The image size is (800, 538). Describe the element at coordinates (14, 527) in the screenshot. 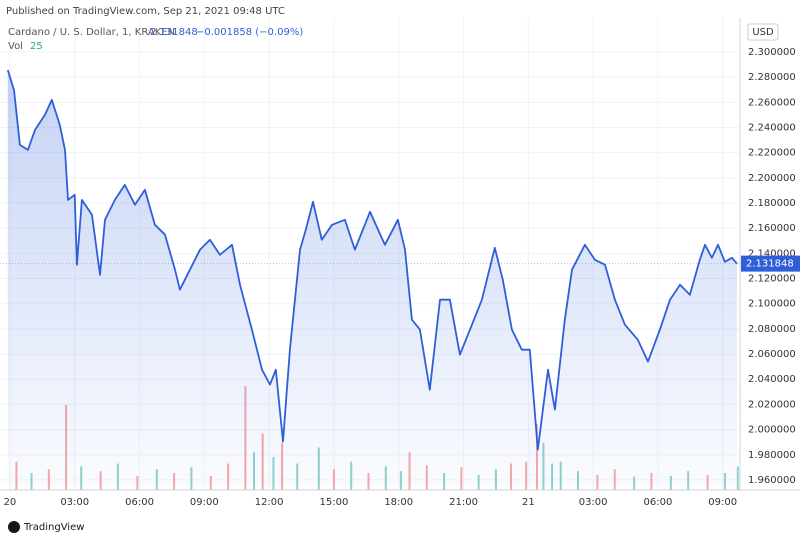

I see `logo-icon` at that location.